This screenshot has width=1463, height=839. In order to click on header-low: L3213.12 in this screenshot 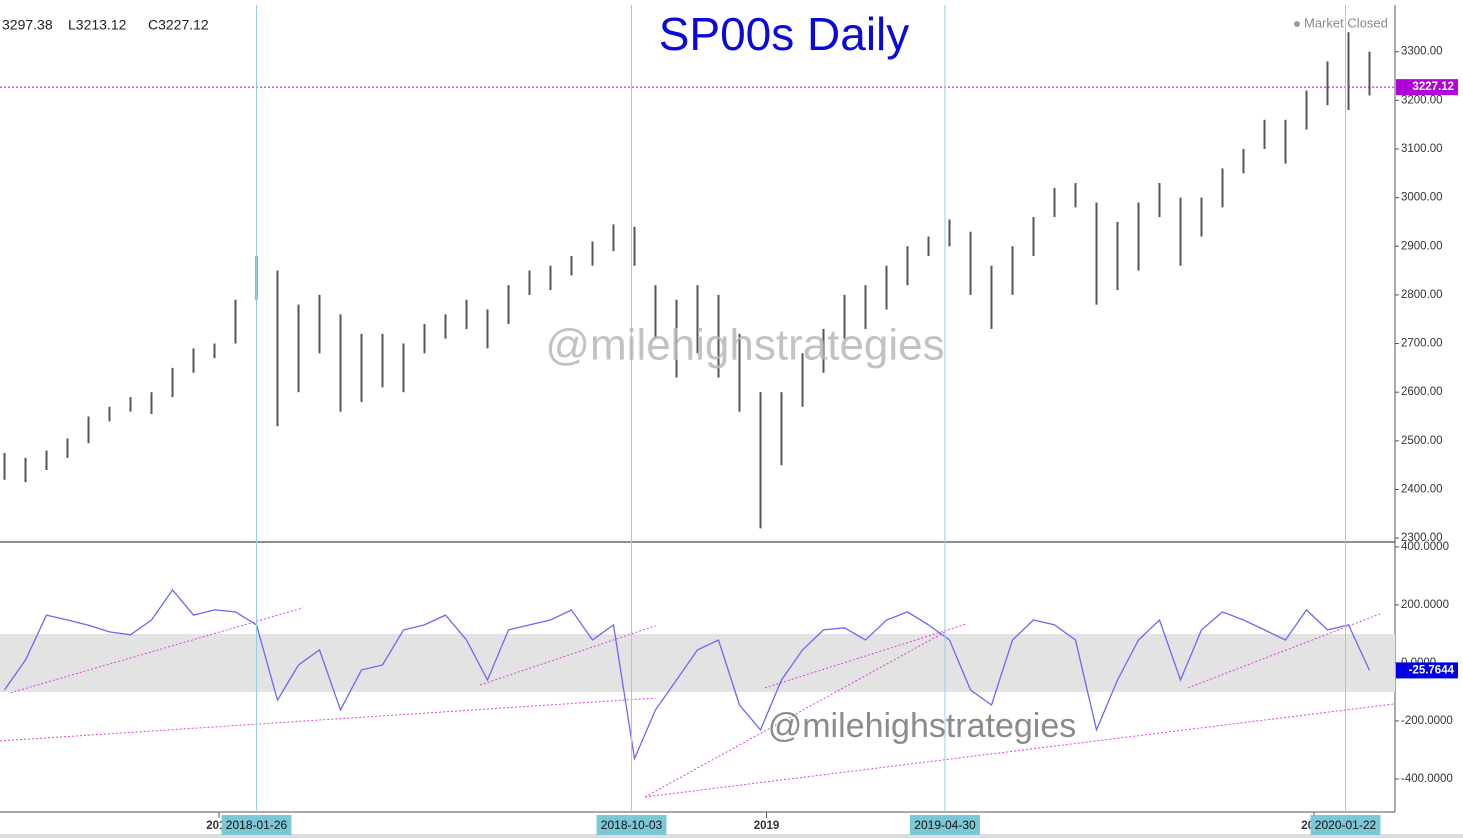, I will do `click(97, 25)`.